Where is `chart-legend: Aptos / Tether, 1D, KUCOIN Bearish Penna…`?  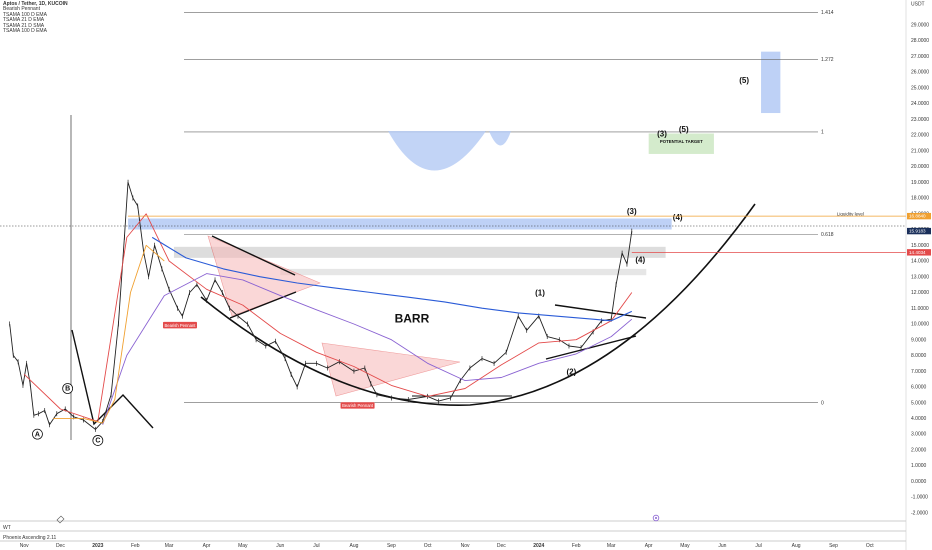
chart-legend: Aptos / Tether, 1D, KUCOIN Bearish Penna… is located at coordinates (35, 18).